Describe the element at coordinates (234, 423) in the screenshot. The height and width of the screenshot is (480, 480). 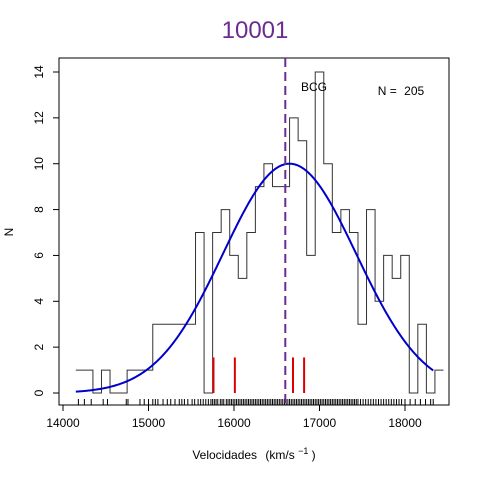
I see `x-tick-label: 16000` at that location.